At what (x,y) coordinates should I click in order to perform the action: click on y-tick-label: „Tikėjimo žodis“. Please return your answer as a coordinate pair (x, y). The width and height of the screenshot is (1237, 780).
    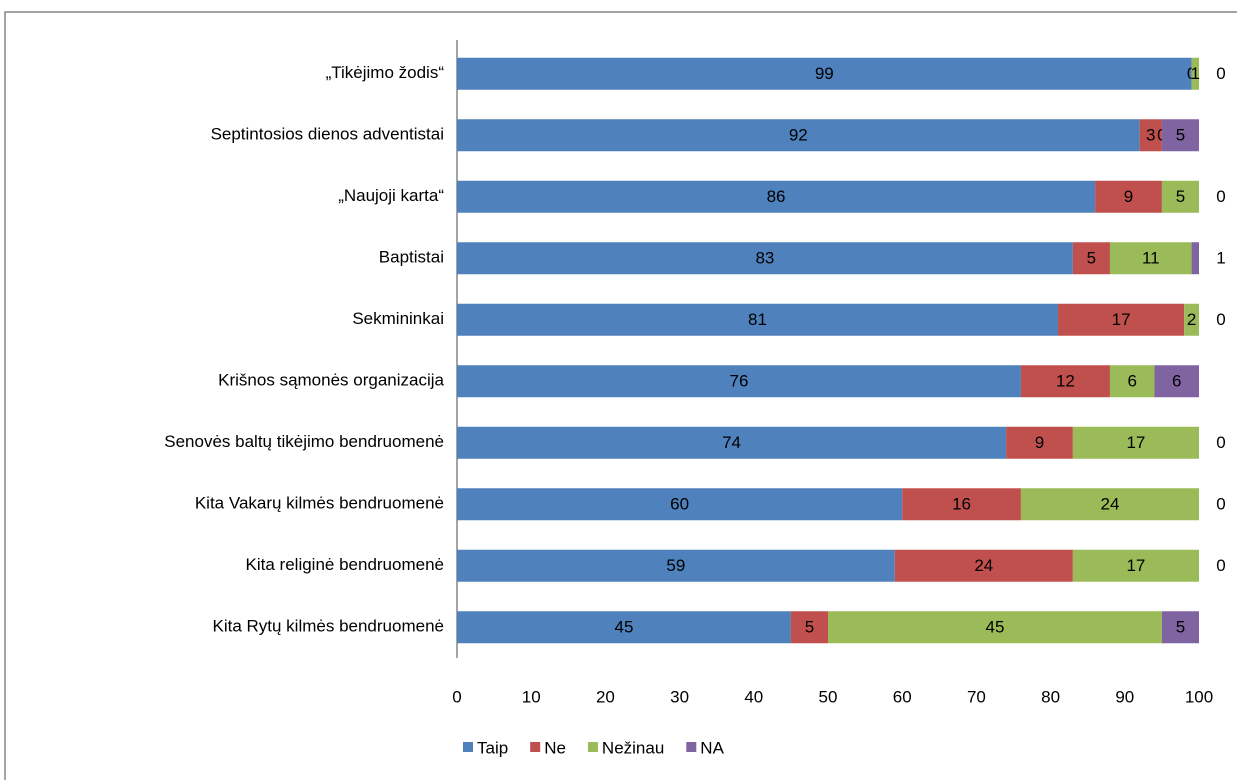
    Looking at the image, I should click on (385, 72).